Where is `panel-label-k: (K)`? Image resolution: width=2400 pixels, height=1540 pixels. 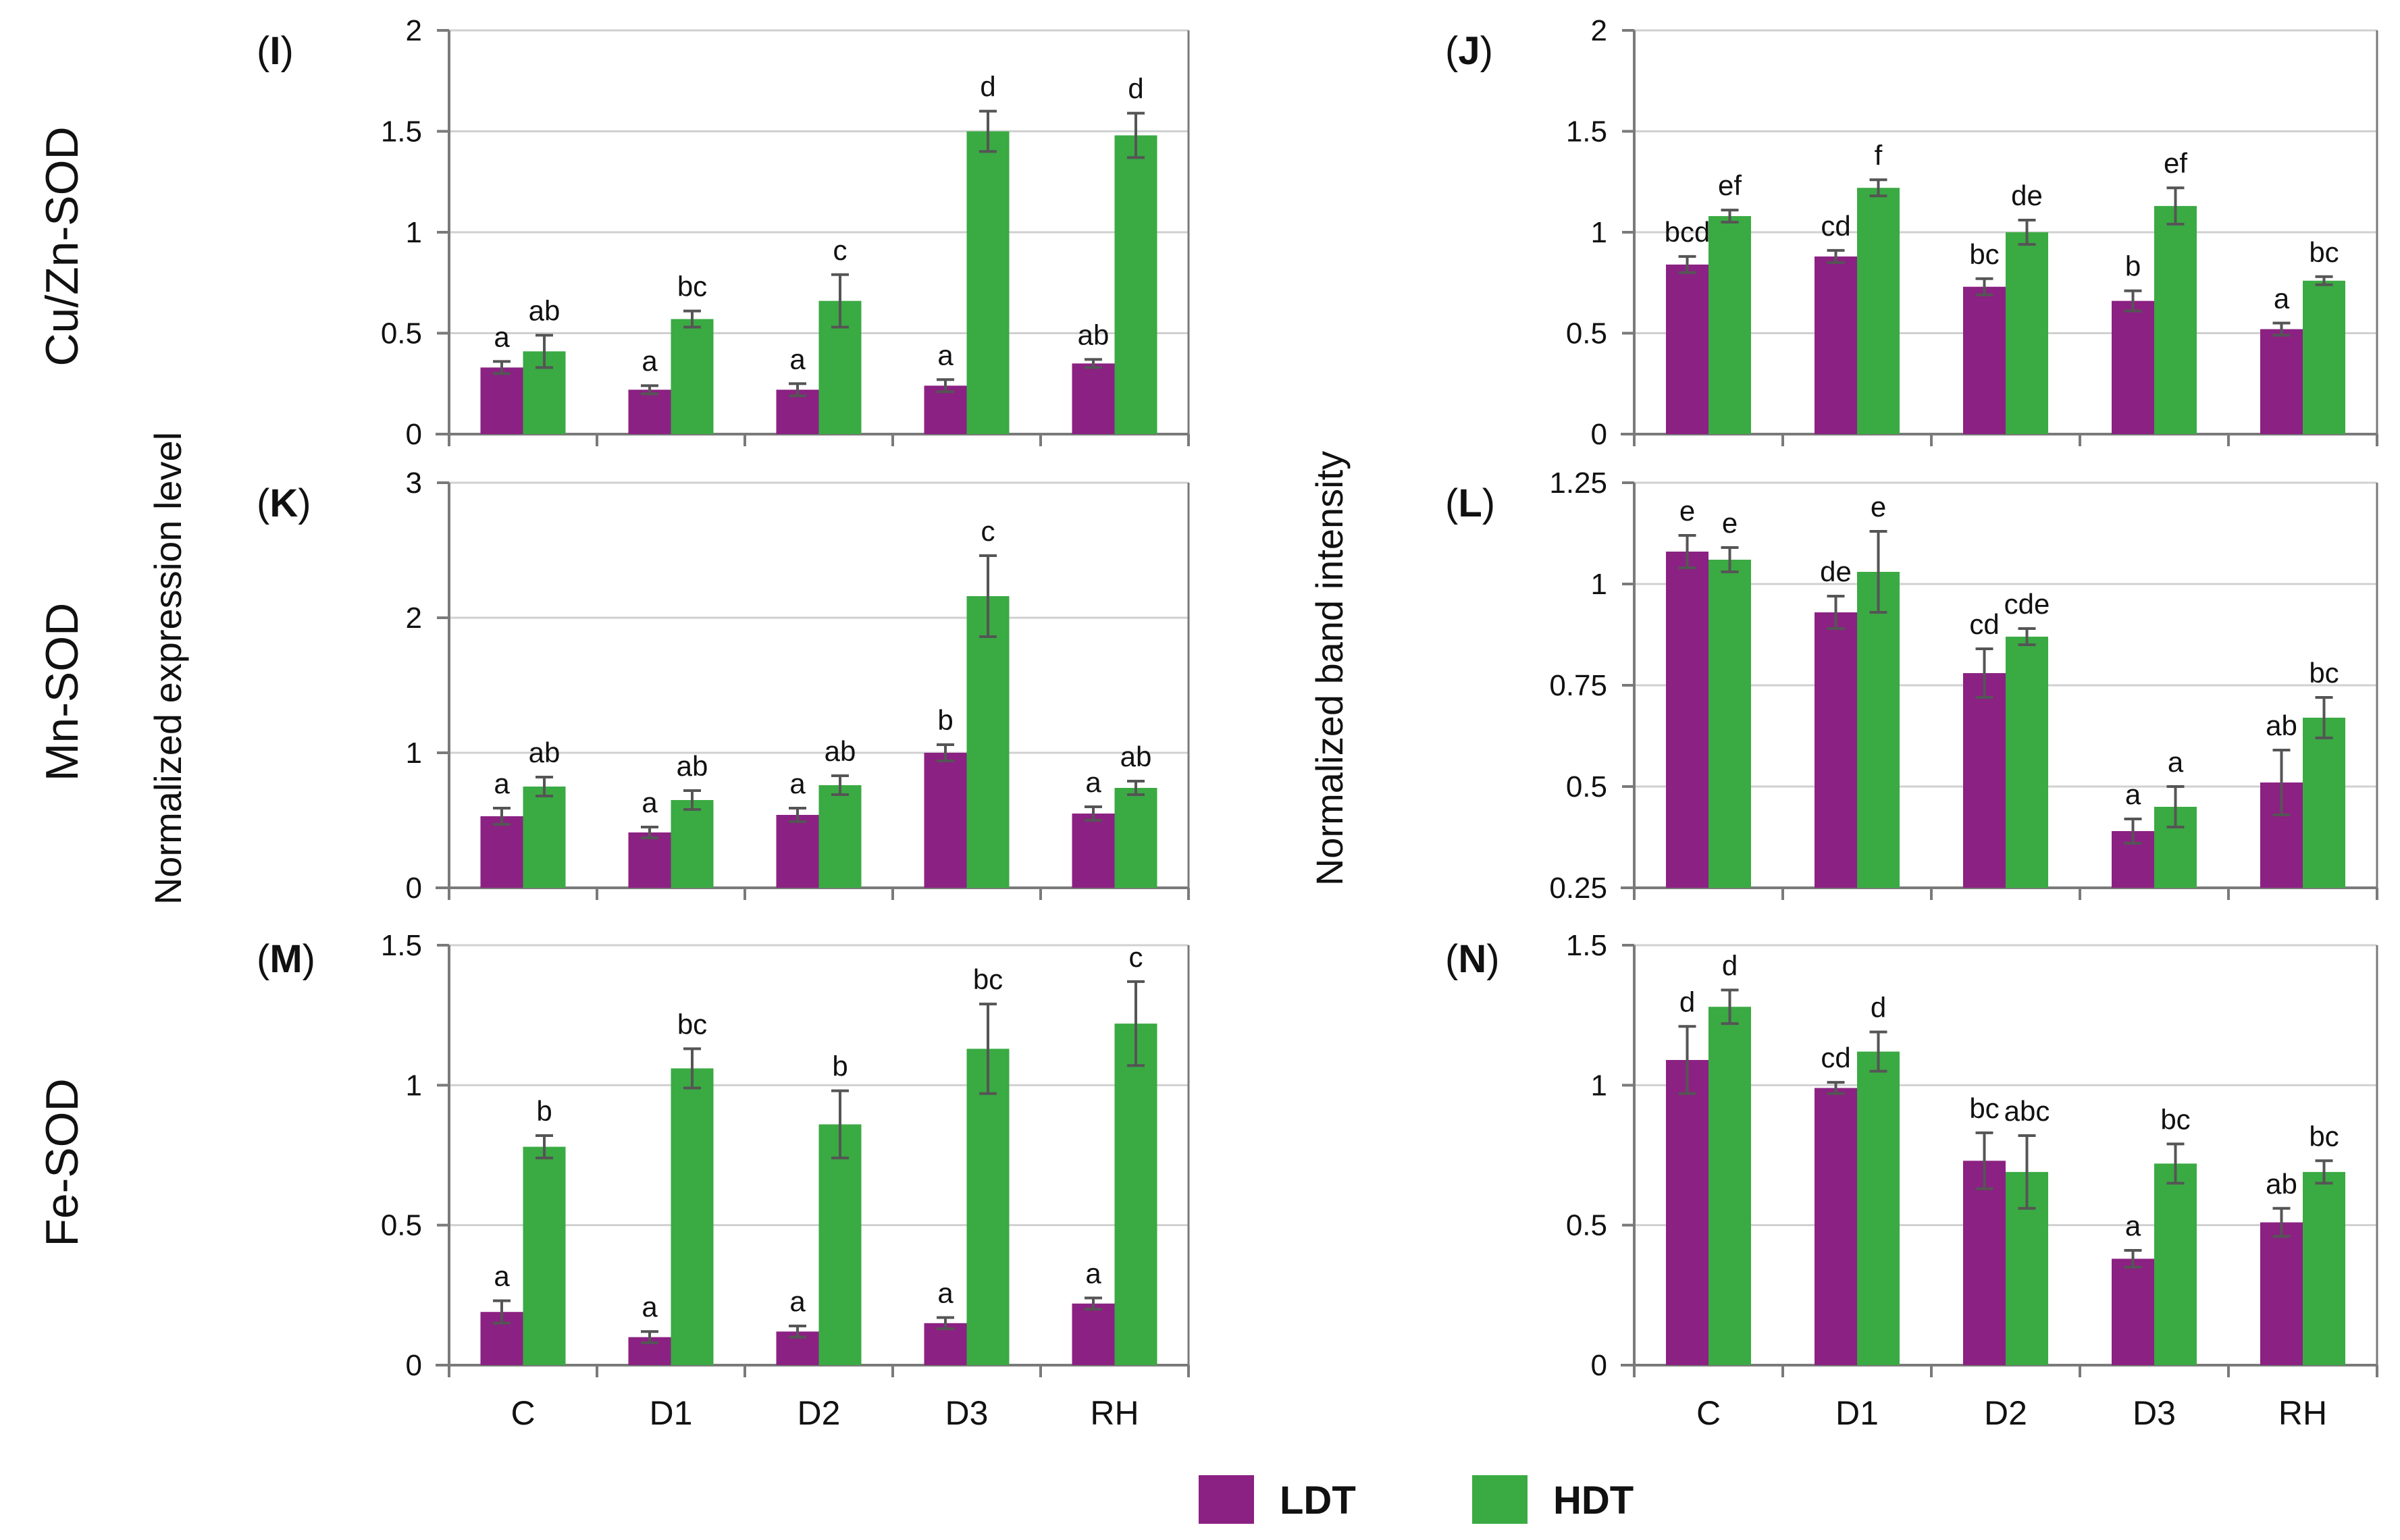
panel-label-k: (K) is located at coordinates (284, 503).